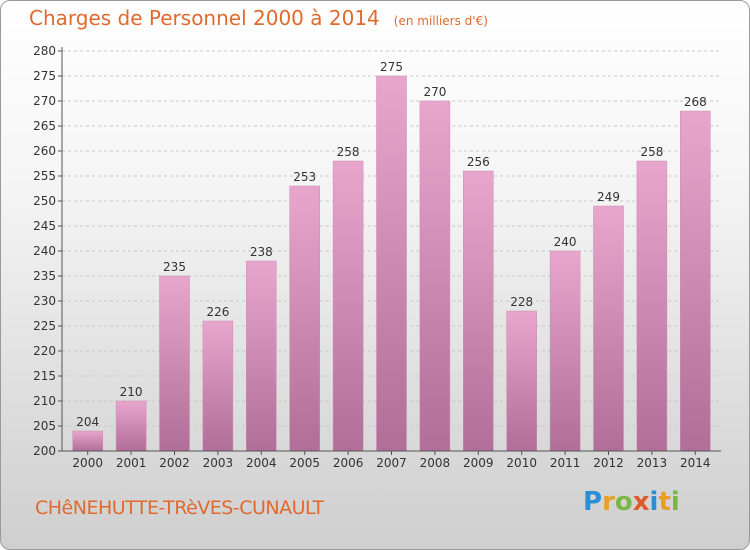 The height and width of the screenshot is (550, 750). I want to click on y-tick-label: 215, so click(44, 376).